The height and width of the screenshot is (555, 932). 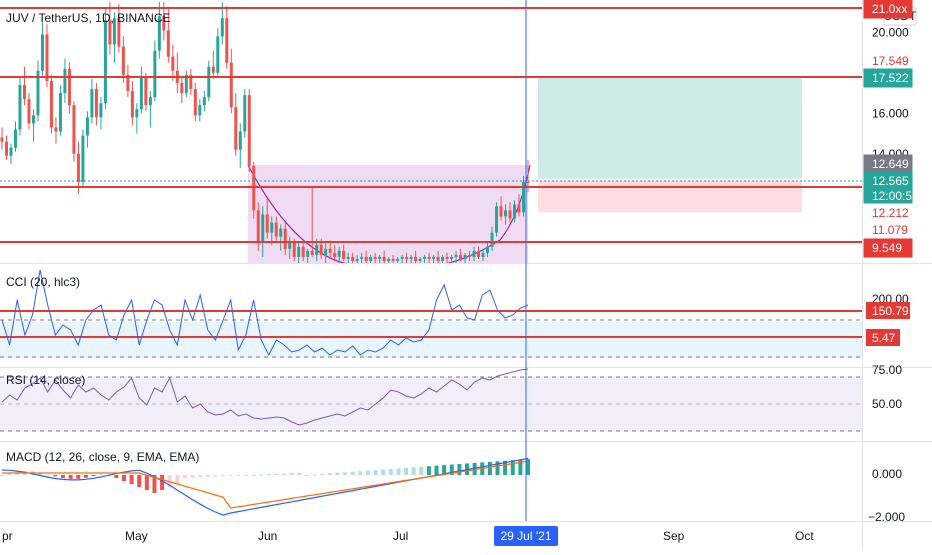 What do you see at coordinates (888, 164) in the screenshot?
I see `price-label: 12.649` at bounding box center [888, 164].